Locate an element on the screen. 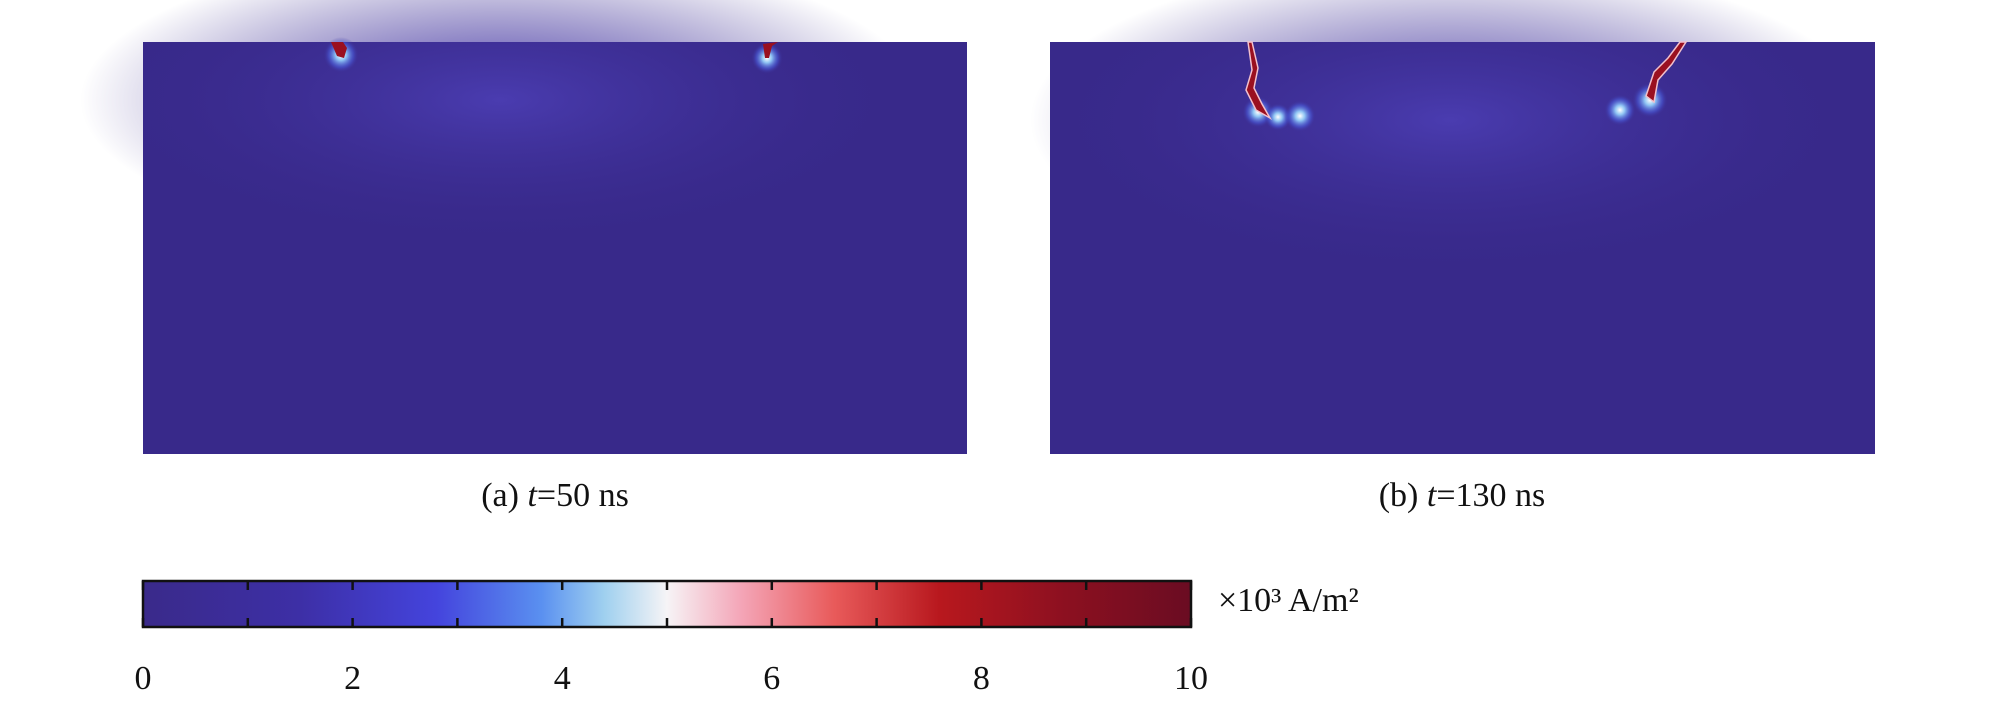 This screenshot has width=2000, height=709. colorbar-unit: ×10³ A/m² is located at coordinates (1288, 600).